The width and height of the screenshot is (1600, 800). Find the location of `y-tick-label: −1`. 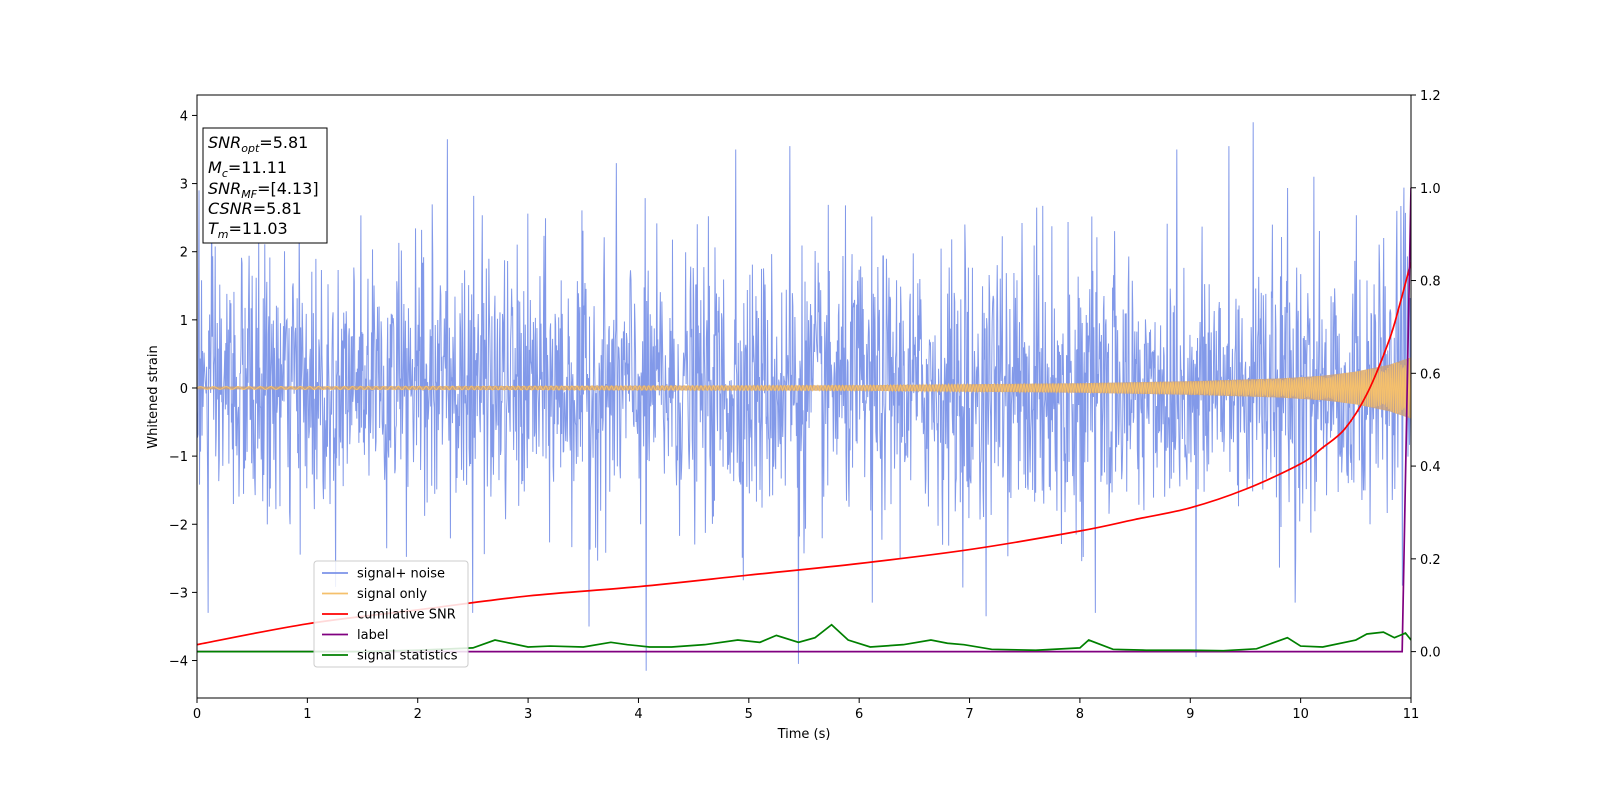

y-tick-label: −1 is located at coordinates (178, 457).